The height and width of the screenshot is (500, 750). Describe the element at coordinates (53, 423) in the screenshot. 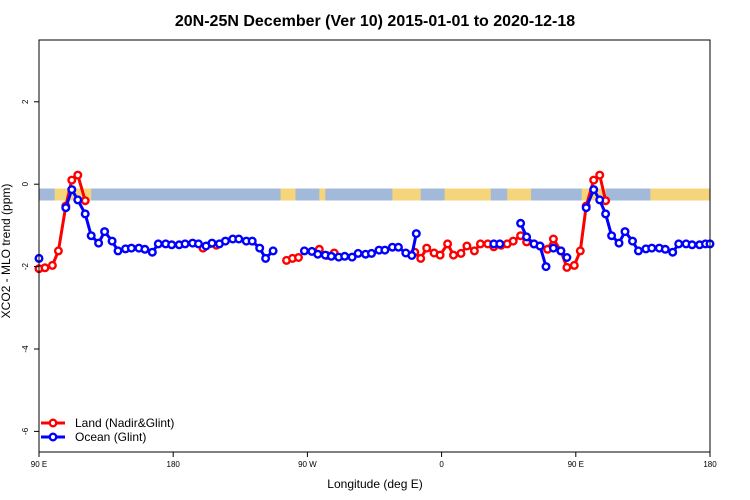

I see `legend-swatch-marker` at that location.